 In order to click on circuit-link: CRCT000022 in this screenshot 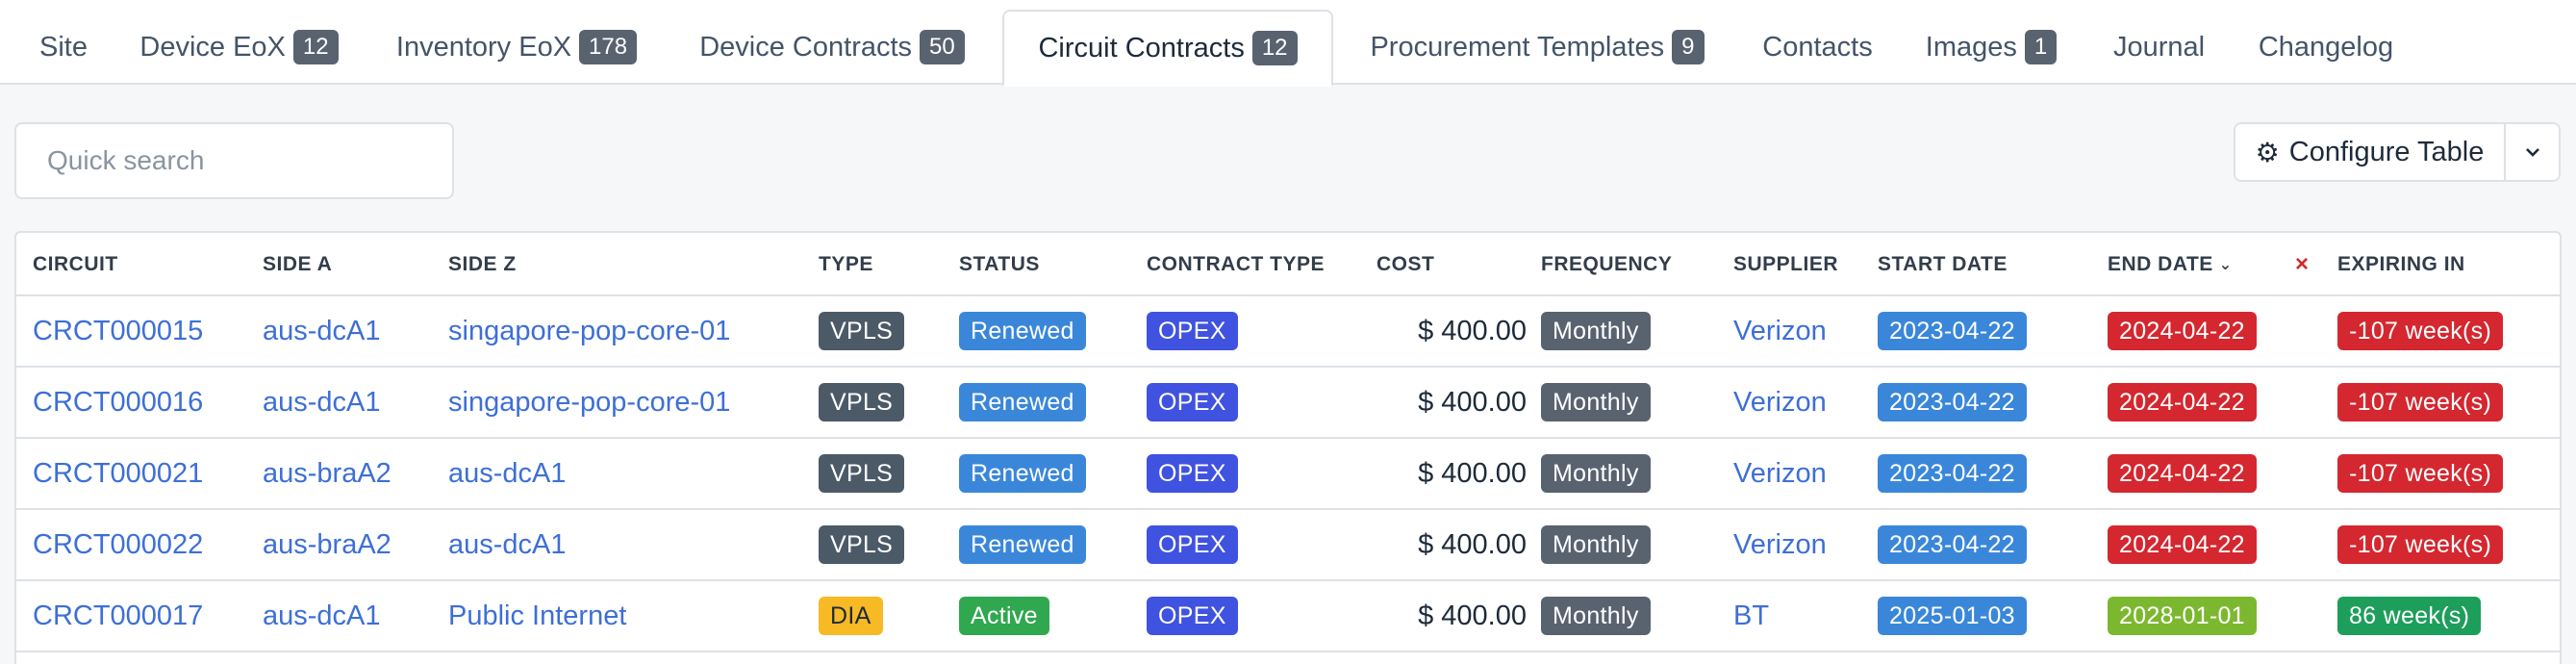, I will do `click(118, 544)`.